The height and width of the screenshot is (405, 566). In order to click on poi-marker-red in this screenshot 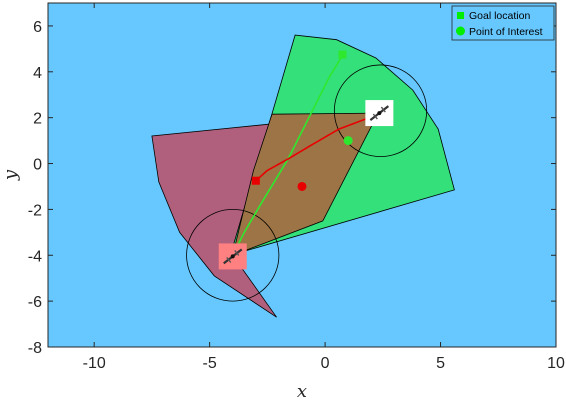, I will do `click(302, 186)`.